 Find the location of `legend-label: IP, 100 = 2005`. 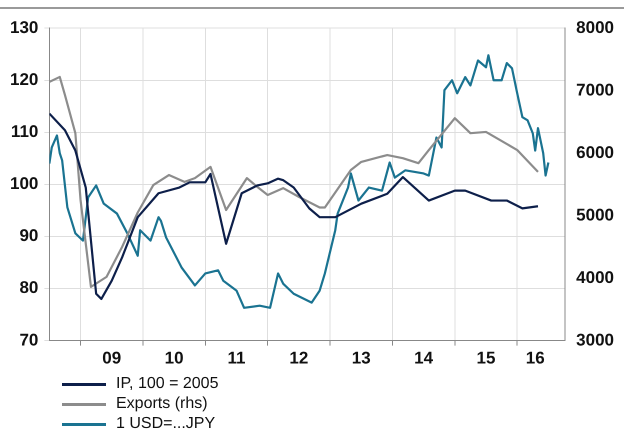

legend-label: IP, 100 = 2005 is located at coordinates (167, 384).